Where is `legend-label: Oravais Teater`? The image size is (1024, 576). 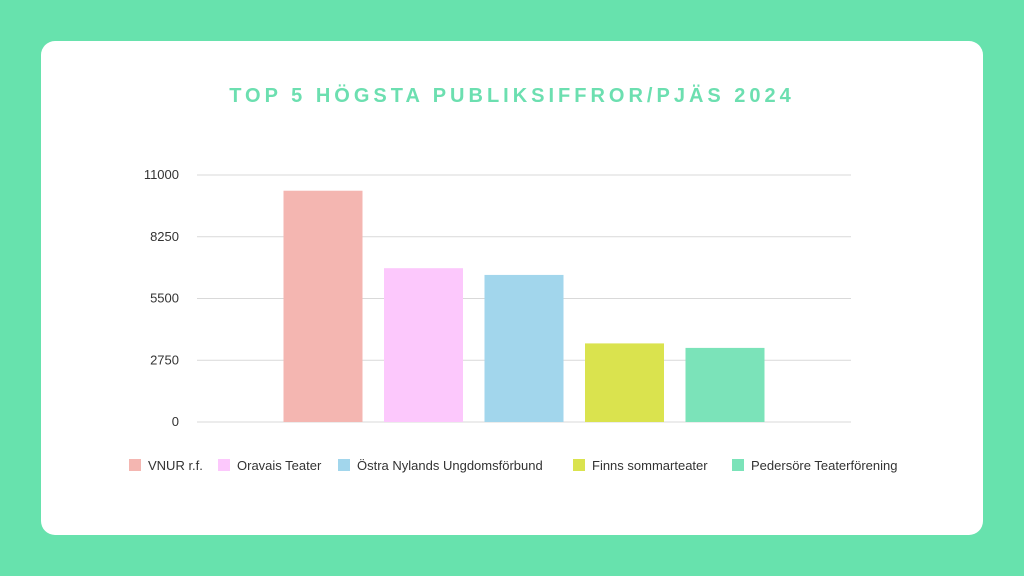
legend-label: Oravais Teater is located at coordinates (279, 465).